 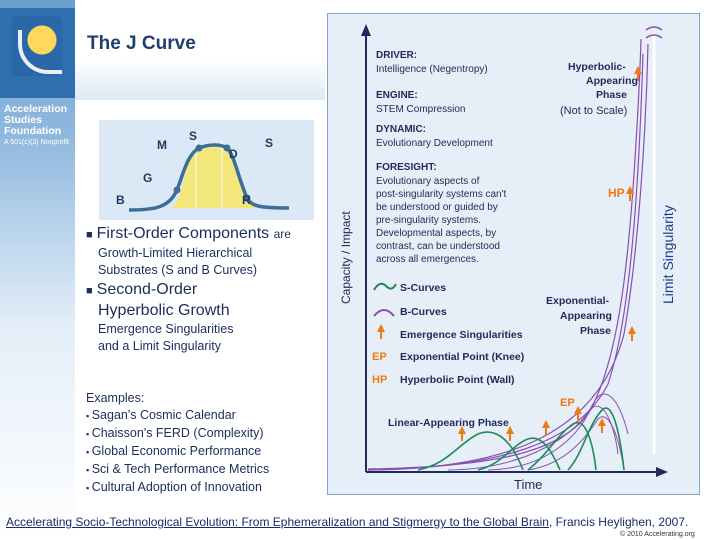 What do you see at coordinates (33, 131) in the screenshot?
I see `org-name-line3: Foundation` at bounding box center [33, 131].